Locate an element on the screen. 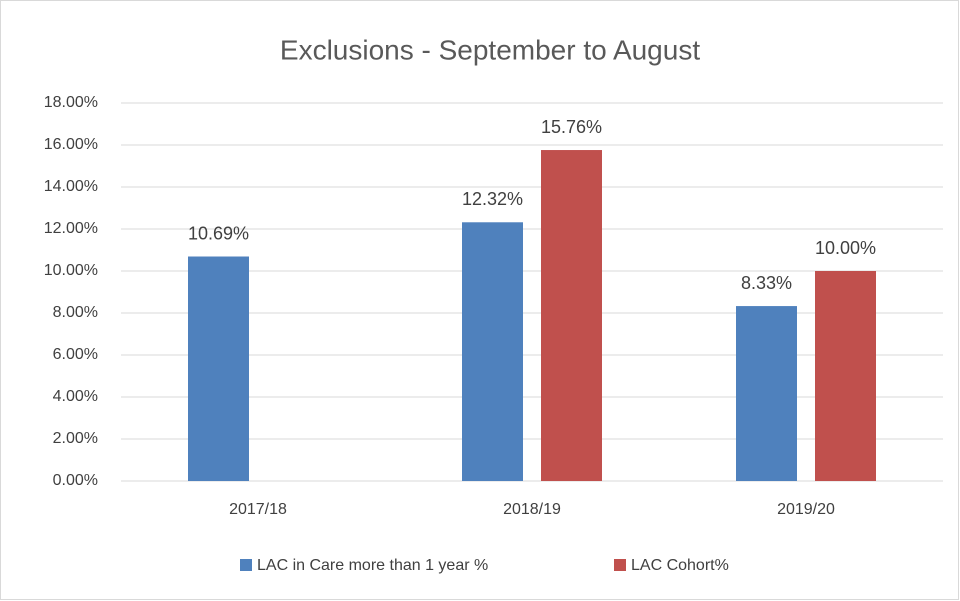 The image size is (960, 601). data-label: 15.76% is located at coordinates (571, 127).